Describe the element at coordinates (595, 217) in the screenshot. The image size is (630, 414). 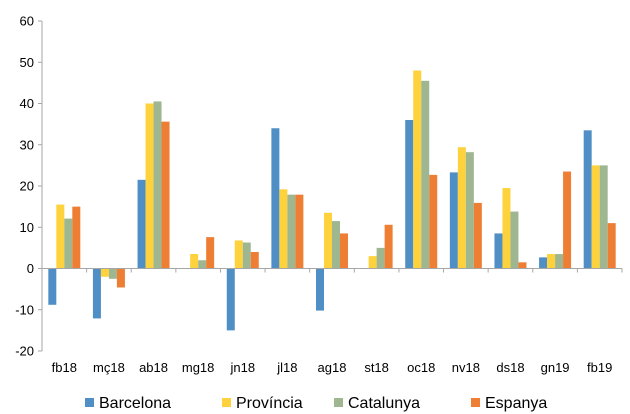
I see `bar-província-fb19` at that location.